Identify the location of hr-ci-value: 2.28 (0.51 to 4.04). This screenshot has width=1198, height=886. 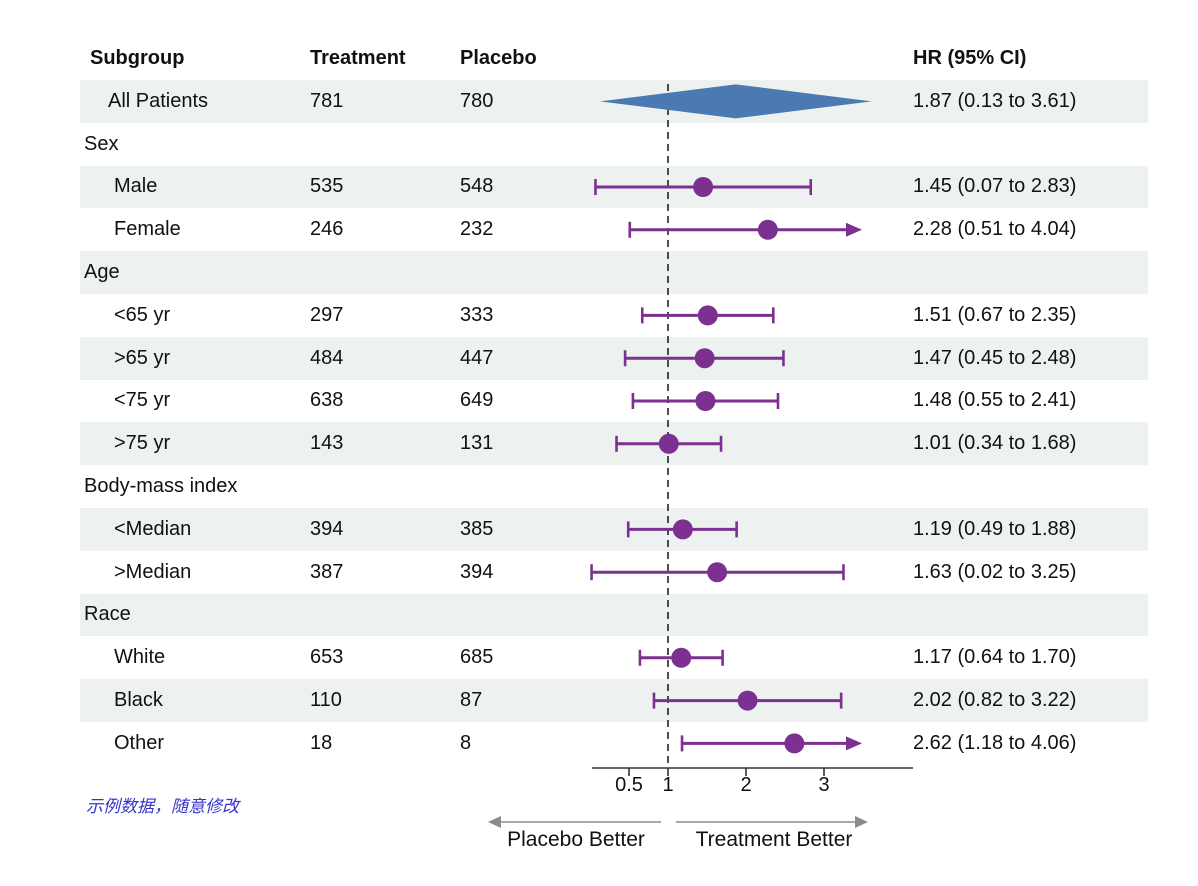
(995, 229).